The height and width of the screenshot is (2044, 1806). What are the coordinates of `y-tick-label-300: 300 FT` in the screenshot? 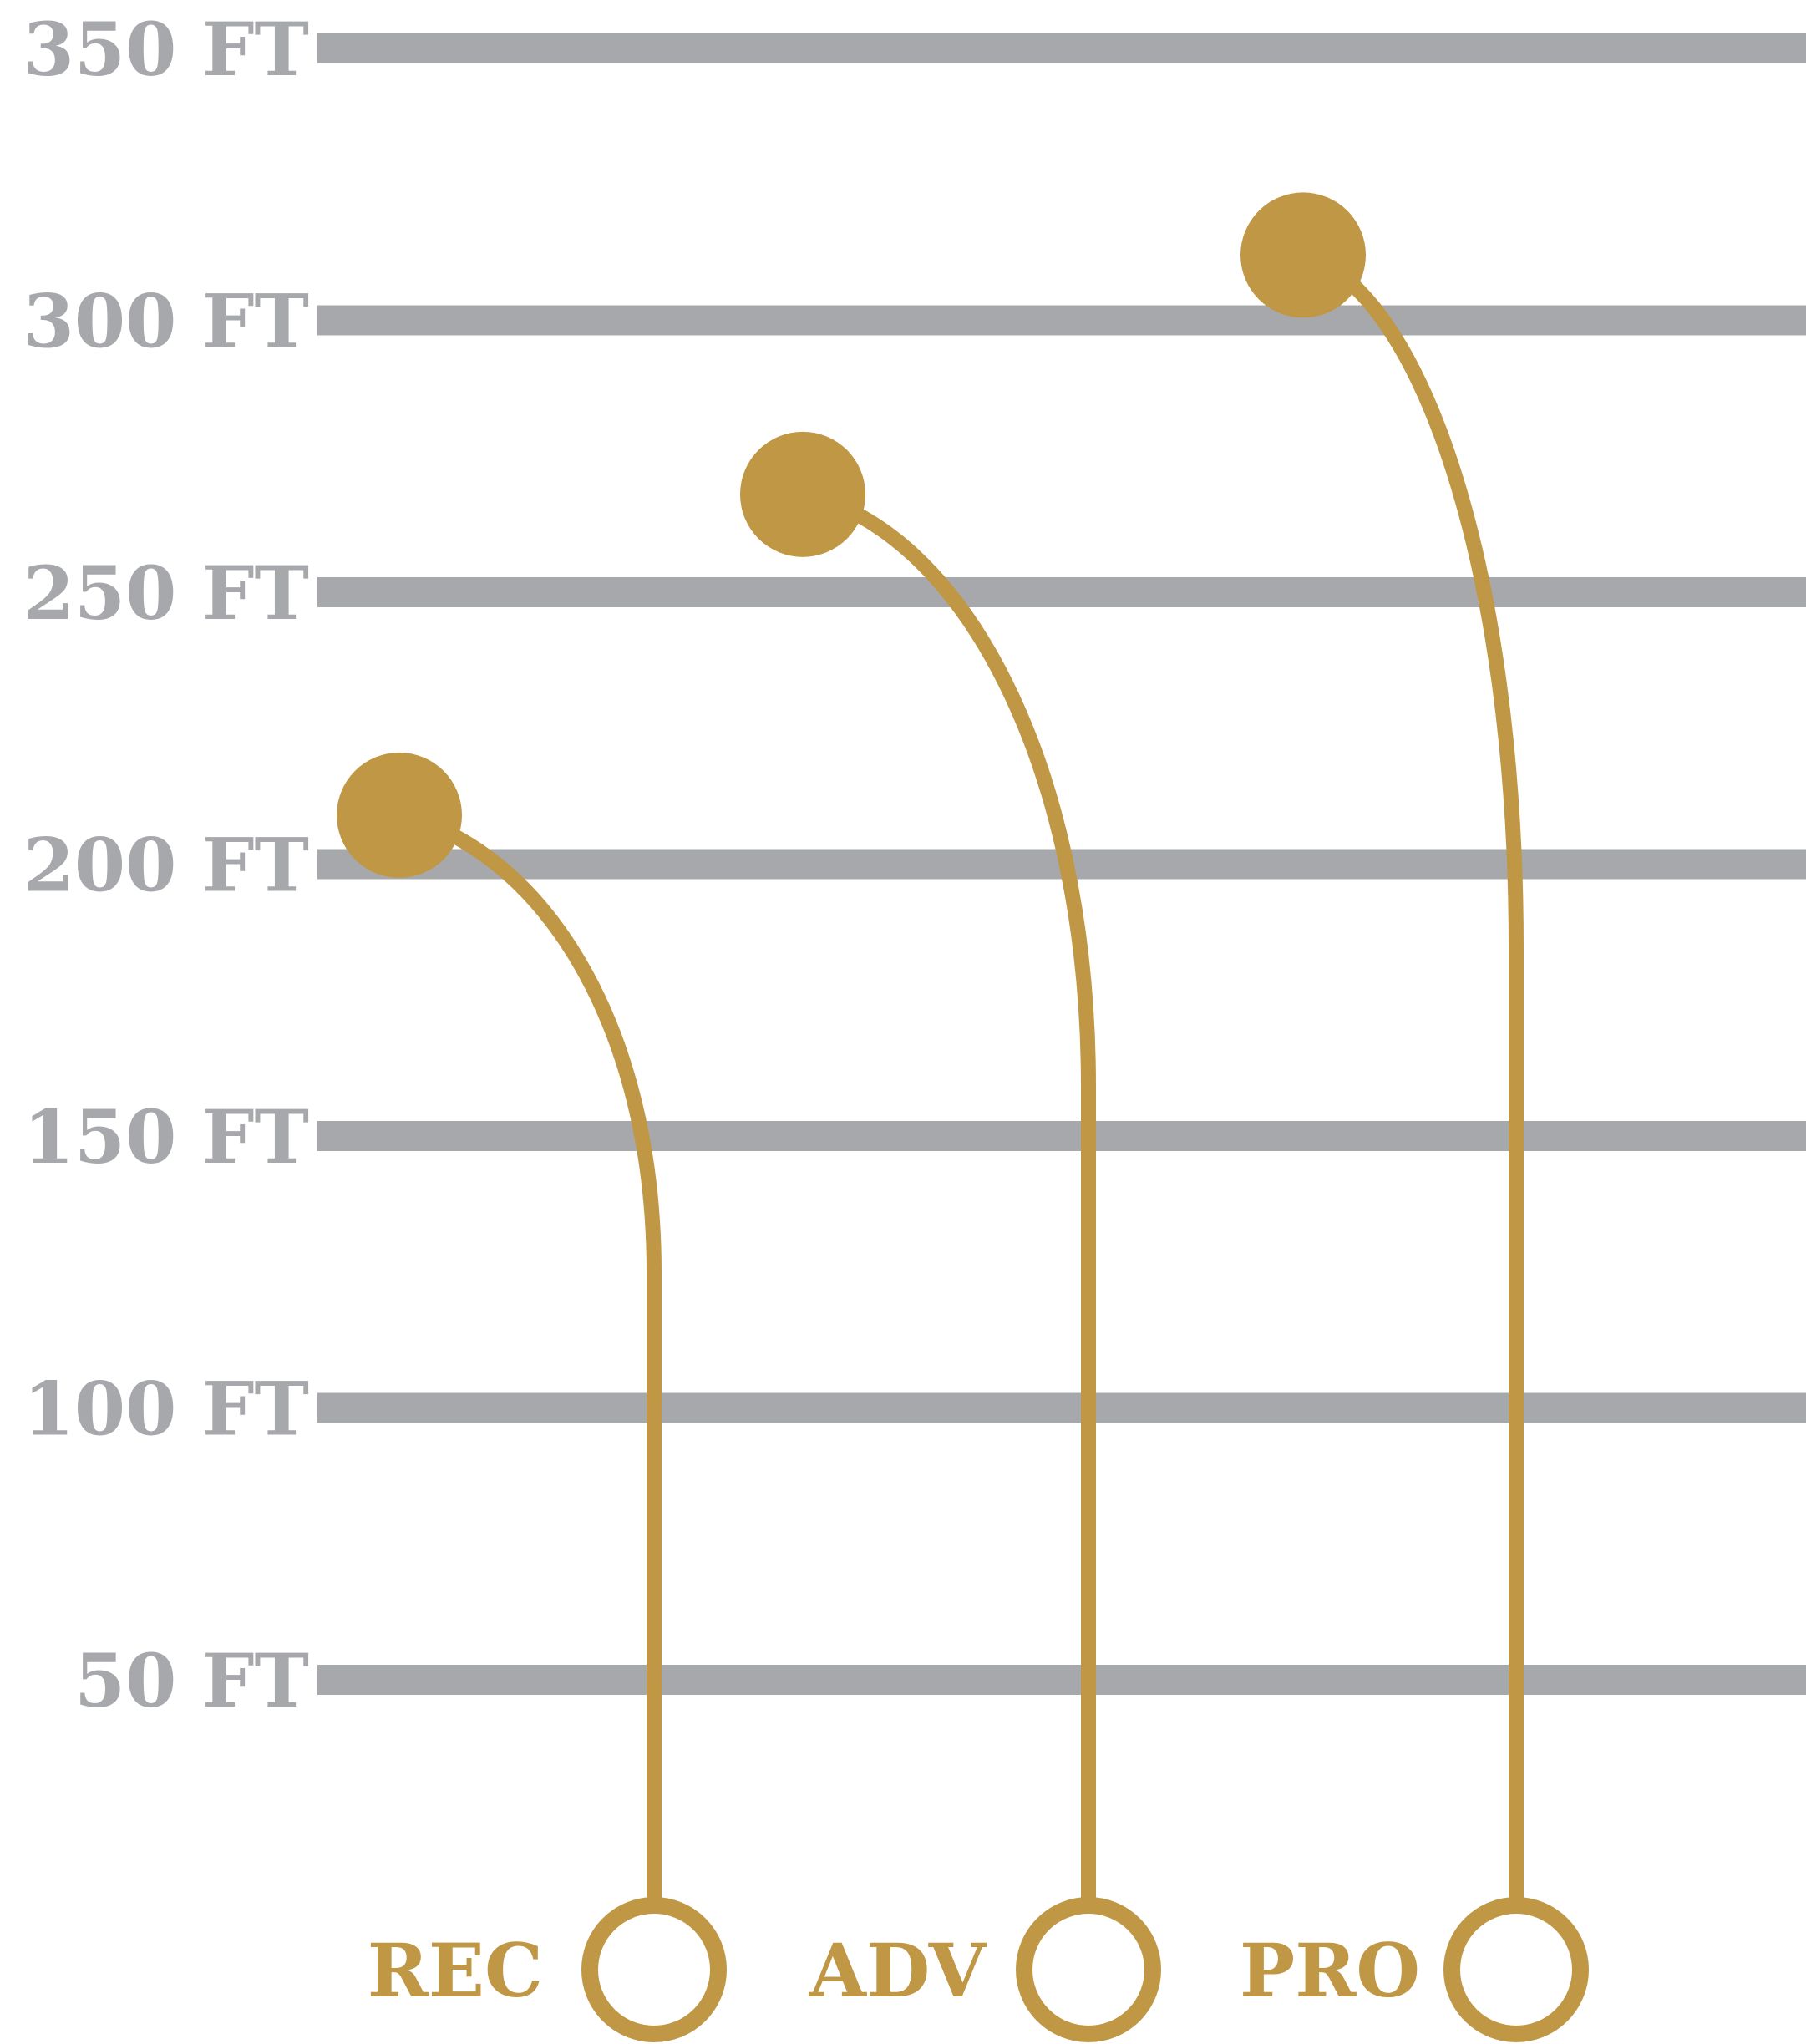 It's located at (166, 321).